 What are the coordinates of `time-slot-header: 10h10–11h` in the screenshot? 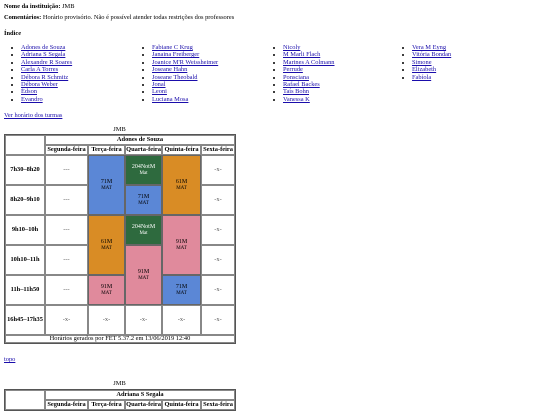 It's located at (25, 260).